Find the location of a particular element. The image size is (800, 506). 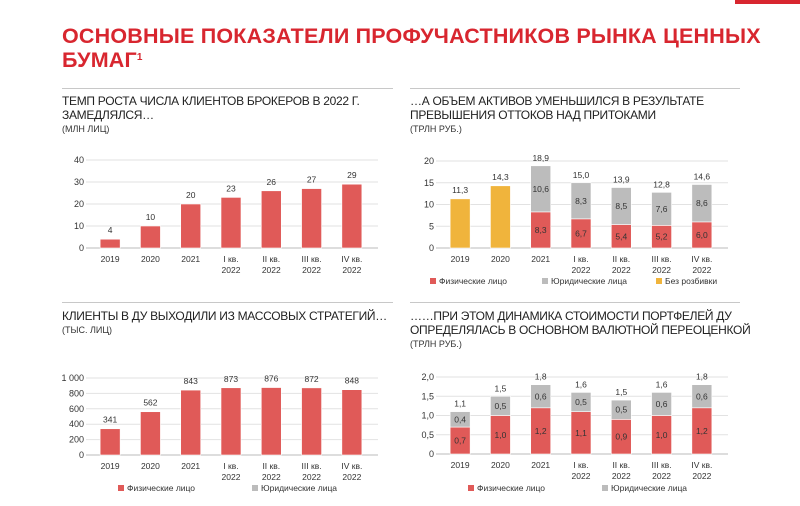

x-tick-label: III кв. 2022 is located at coordinates (662, 264).